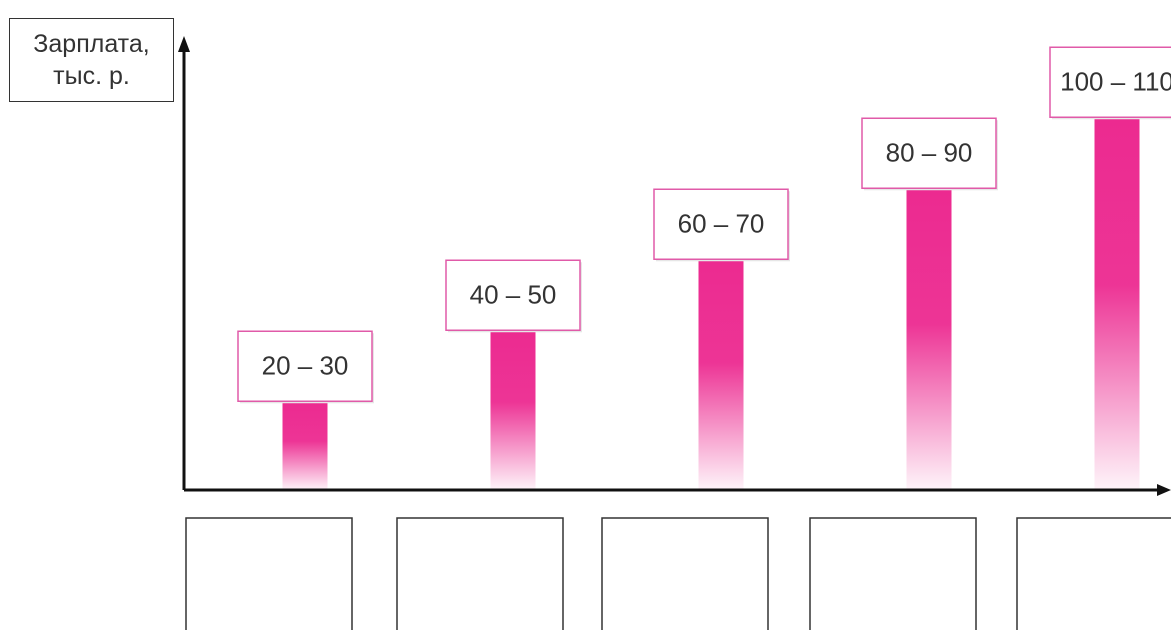 Image resolution: width=1171 pixels, height=630 pixels. I want to click on data-label-5: 100 – 110, so click(1110, 83).